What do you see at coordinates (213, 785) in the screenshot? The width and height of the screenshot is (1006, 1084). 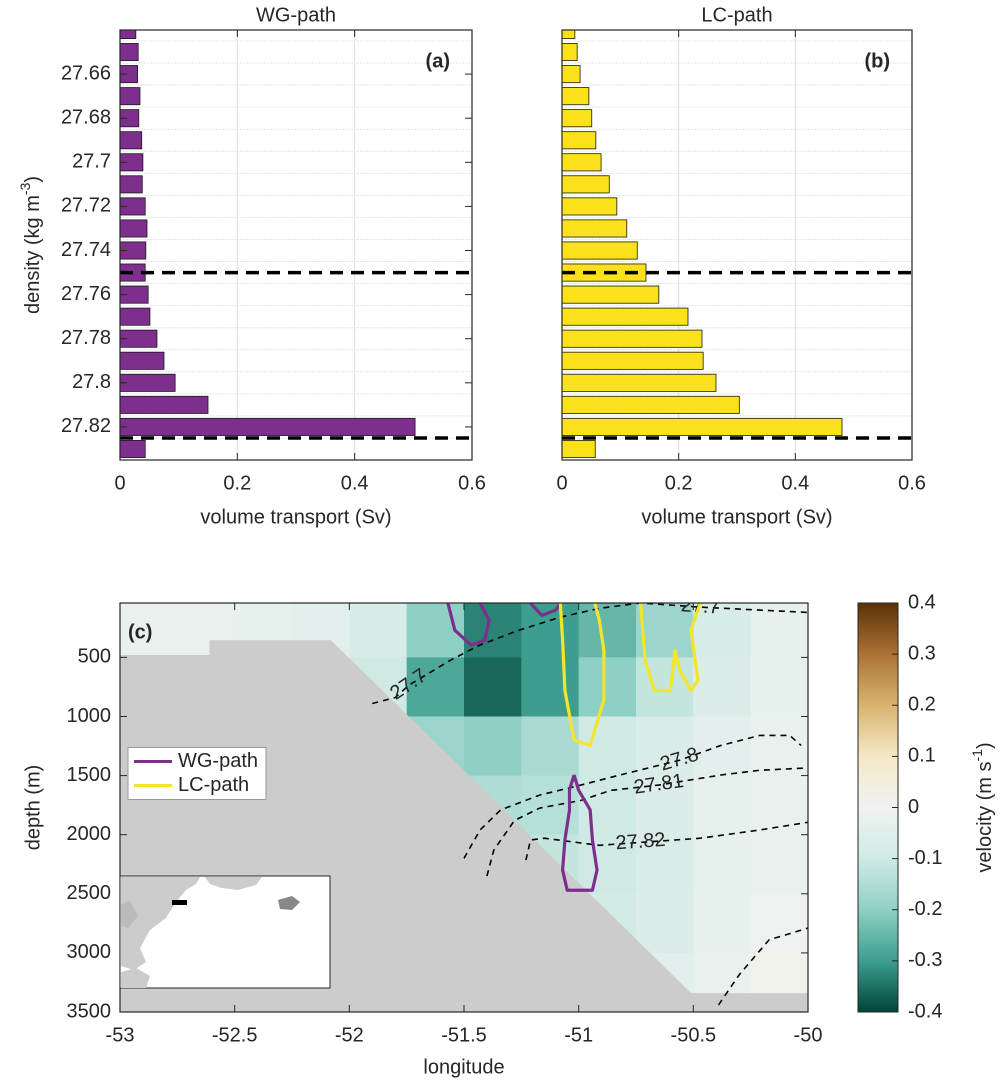 I see `legend-label: LC-path` at bounding box center [213, 785].